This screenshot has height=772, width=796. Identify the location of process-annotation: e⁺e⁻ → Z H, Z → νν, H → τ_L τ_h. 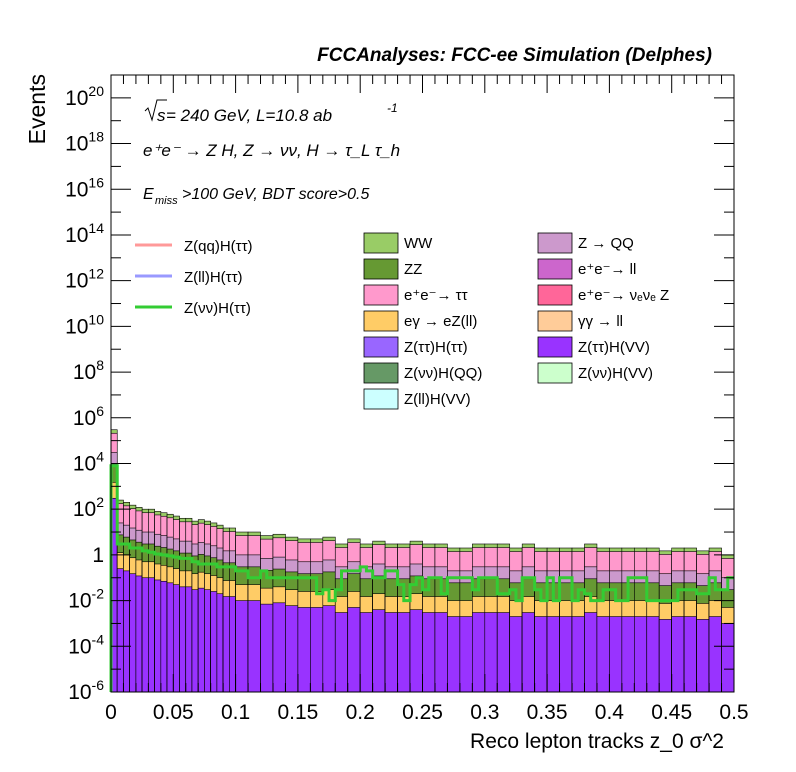
(271, 150).